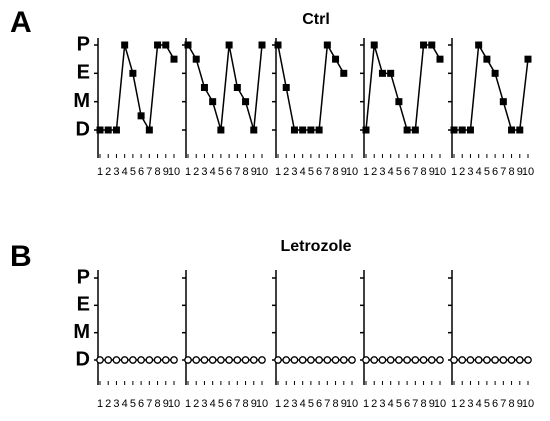 The image size is (550, 421). What do you see at coordinates (21, 22) in the screenshot?
I see `panel-label: A` at bounding box center [21, 22].